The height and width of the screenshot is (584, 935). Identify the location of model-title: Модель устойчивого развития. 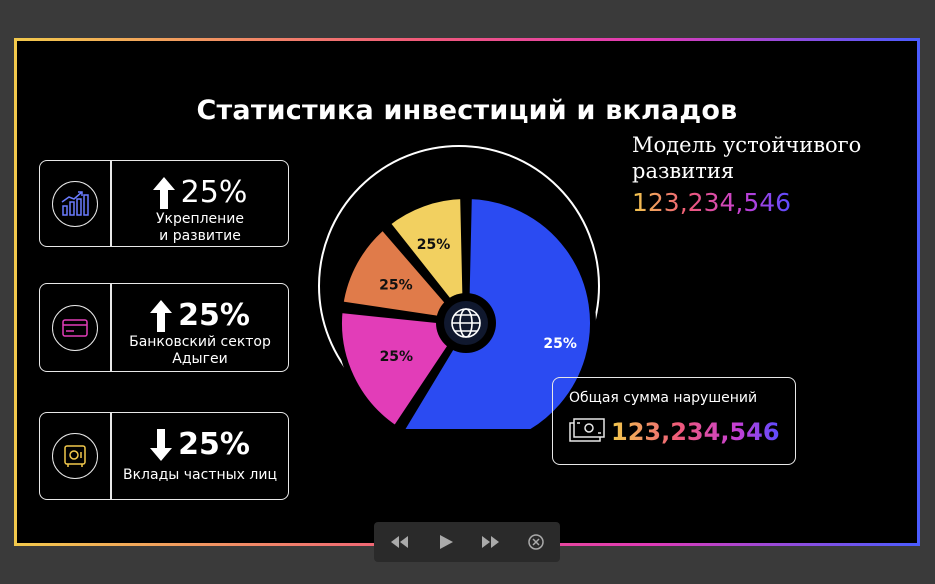
(747, 158).